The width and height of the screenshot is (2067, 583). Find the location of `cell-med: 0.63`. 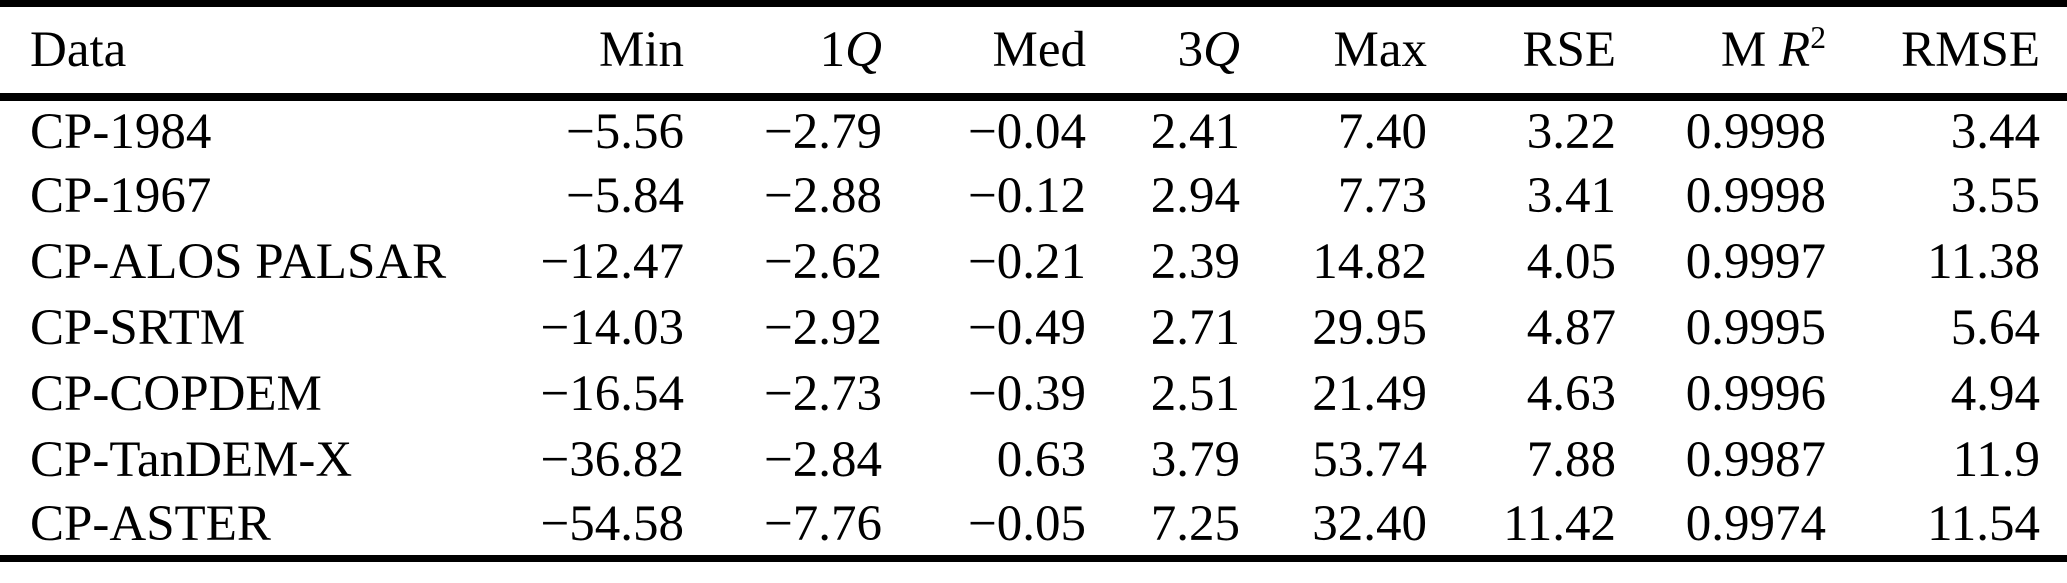

cell-med: 0.63 is located at coordinates (1041, 459).